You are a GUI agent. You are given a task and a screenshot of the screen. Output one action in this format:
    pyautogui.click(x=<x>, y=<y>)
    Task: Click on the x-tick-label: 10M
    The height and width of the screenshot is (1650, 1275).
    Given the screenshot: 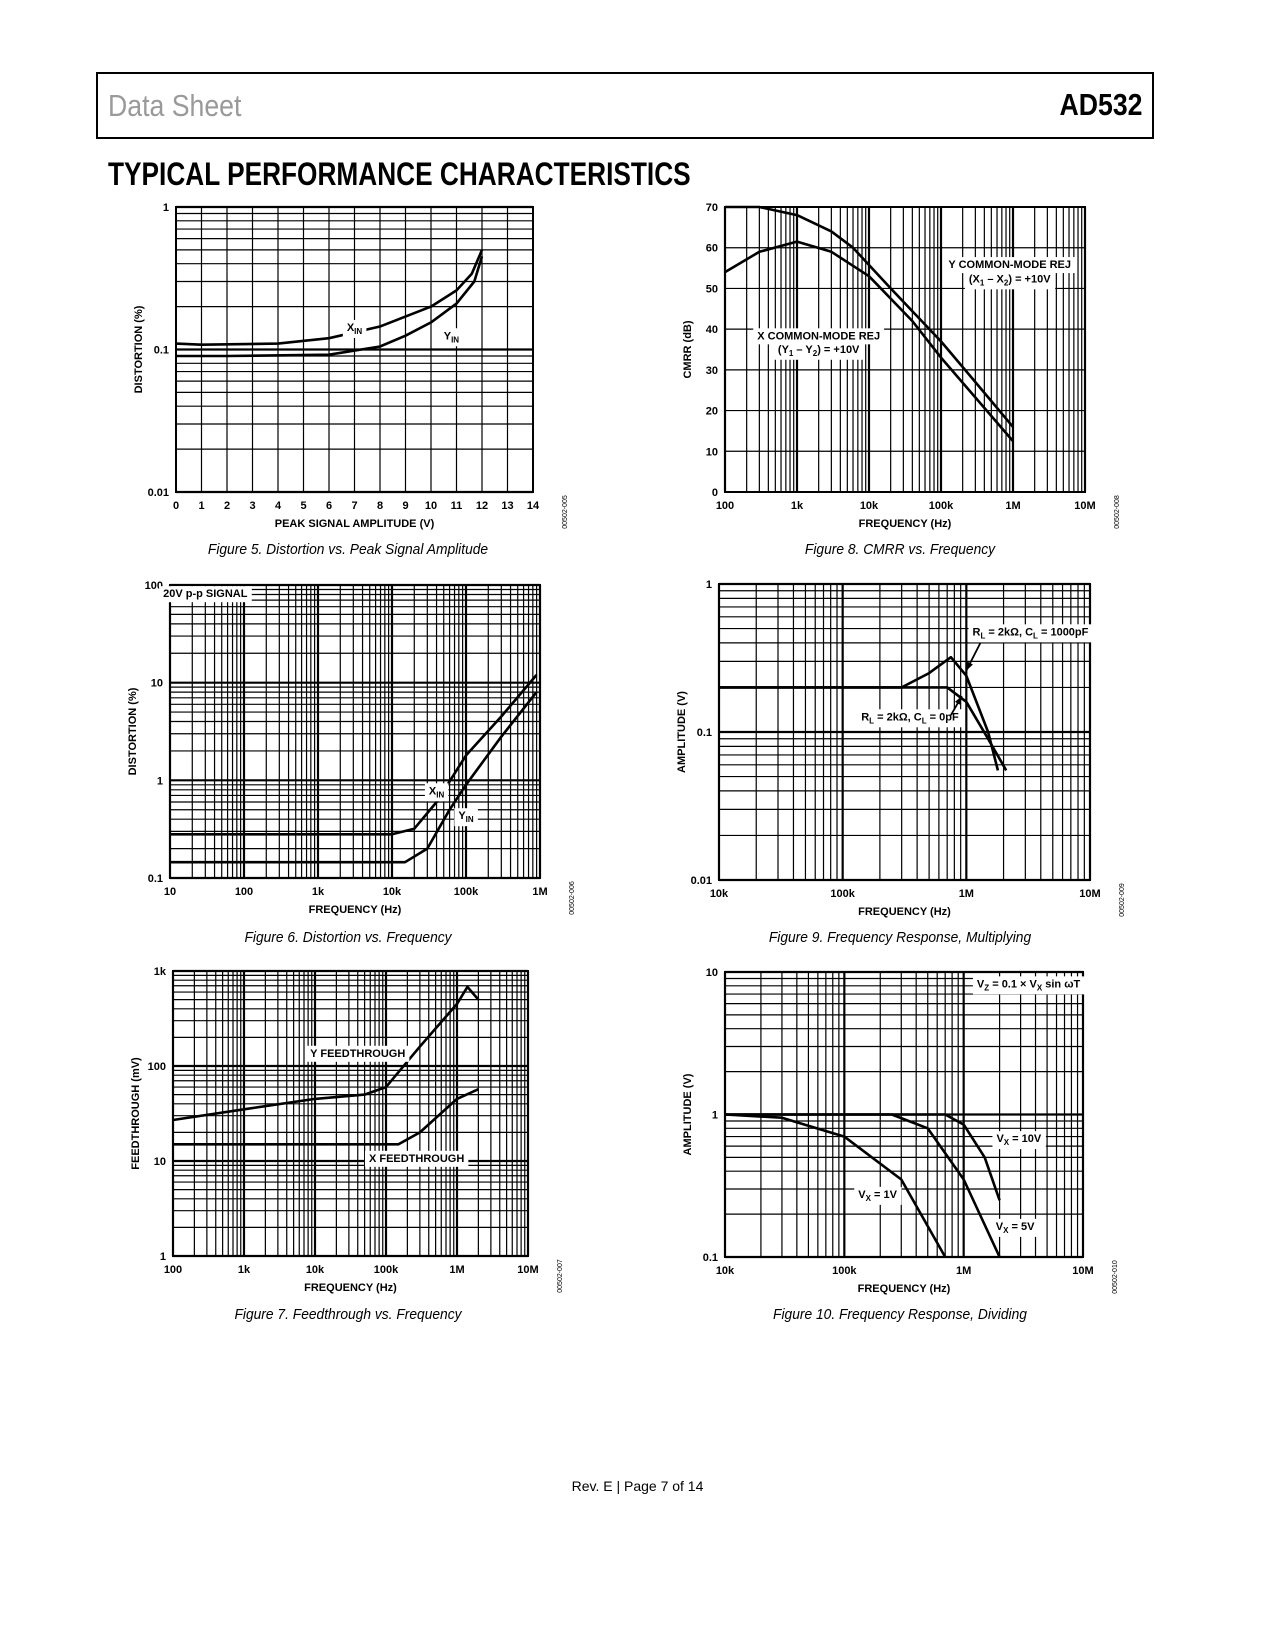 What is the action you would take?
    pyautogui.click(x=1089, y=894)
    